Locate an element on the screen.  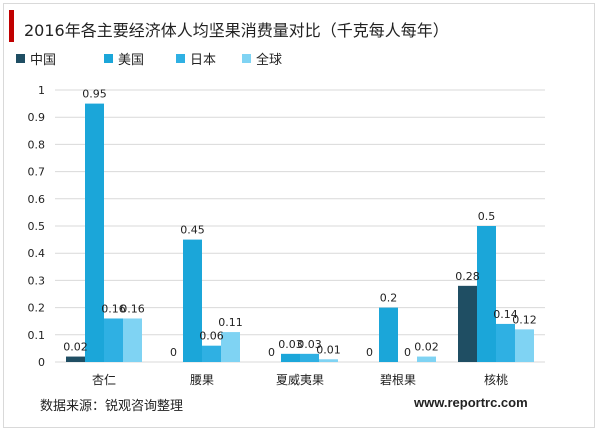
legend-label: 全球 is located at coordinates (269, 60).